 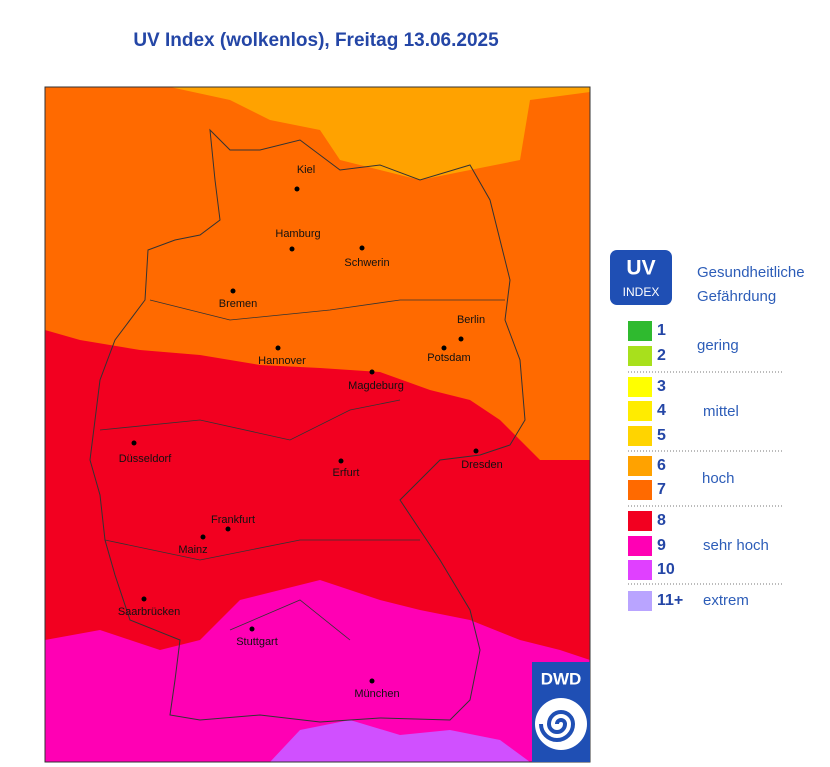 I want to click on group-label: gering, so click(x=718, y=345).